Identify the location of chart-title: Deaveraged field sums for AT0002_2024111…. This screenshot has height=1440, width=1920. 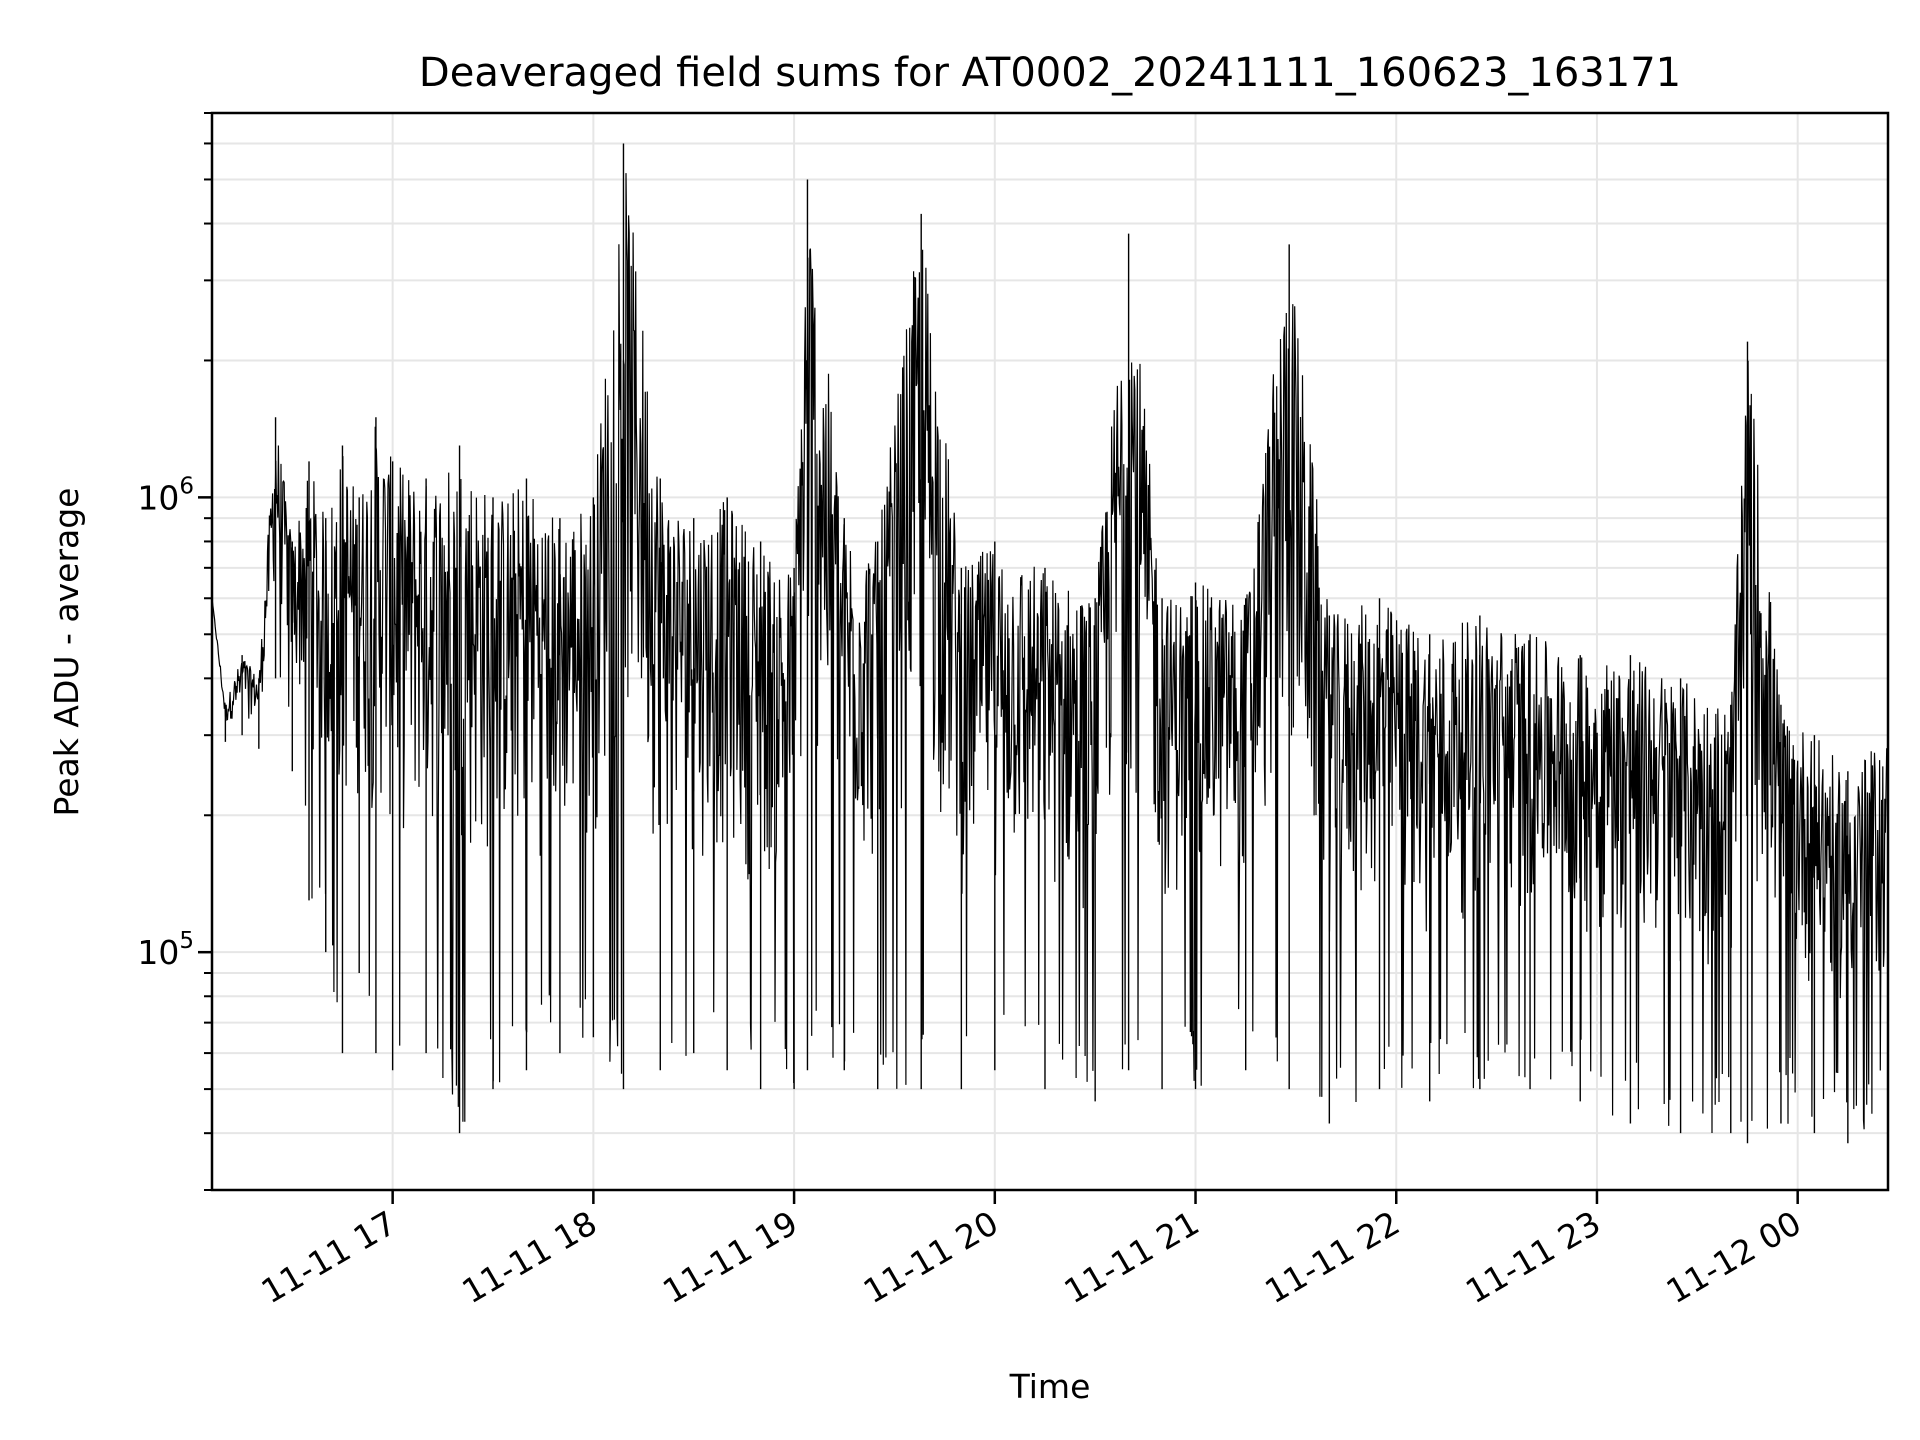
(1050, 73).